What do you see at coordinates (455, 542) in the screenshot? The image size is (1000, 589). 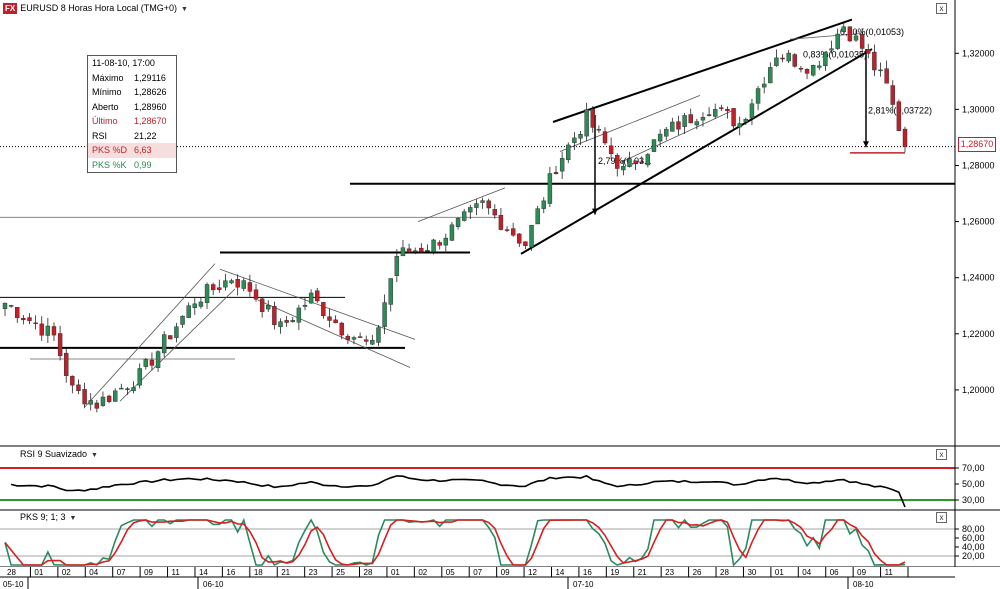 I see `pks-d-line` at bounding box center [455, 542].